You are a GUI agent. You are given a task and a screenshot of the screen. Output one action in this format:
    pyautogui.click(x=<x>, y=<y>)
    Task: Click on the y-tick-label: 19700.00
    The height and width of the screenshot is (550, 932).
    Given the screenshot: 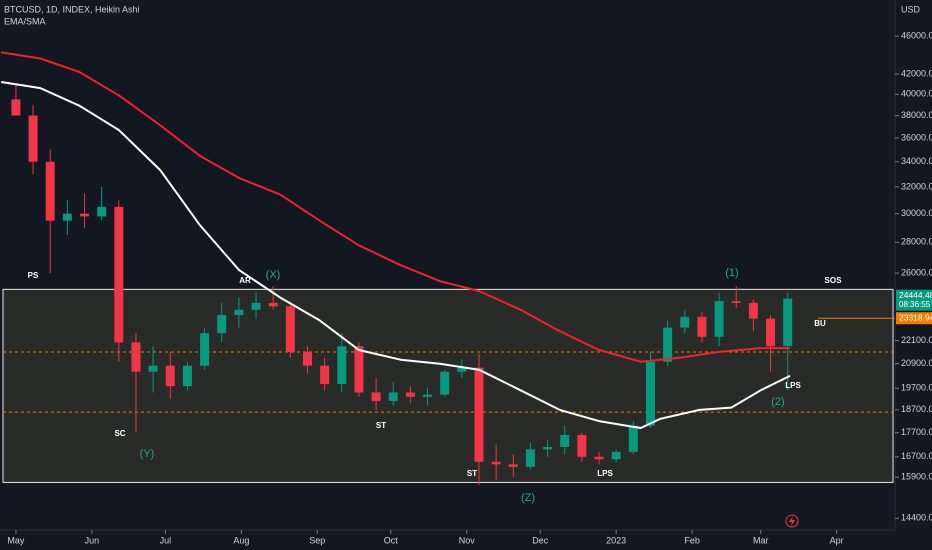 What is the action you would take?
    pyautogui.click(x=916, y=388)
    